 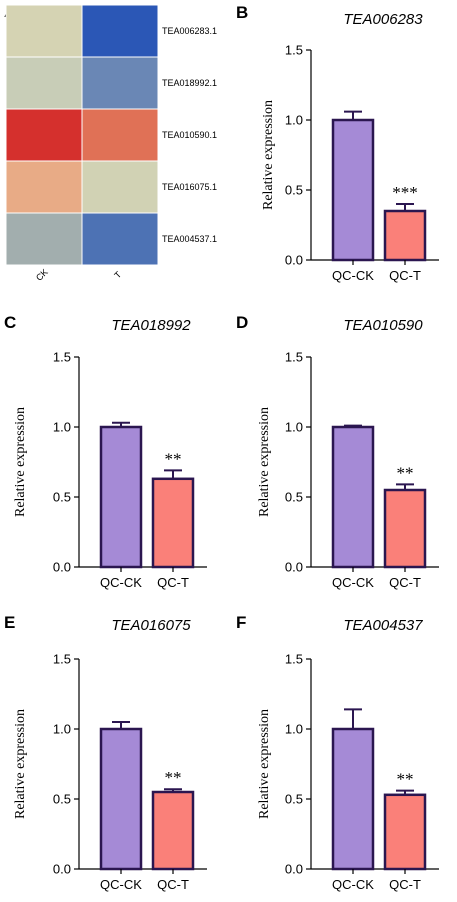 I want to click on heatmap-row-label: TEA004537.1, so click(x=189, y=239).